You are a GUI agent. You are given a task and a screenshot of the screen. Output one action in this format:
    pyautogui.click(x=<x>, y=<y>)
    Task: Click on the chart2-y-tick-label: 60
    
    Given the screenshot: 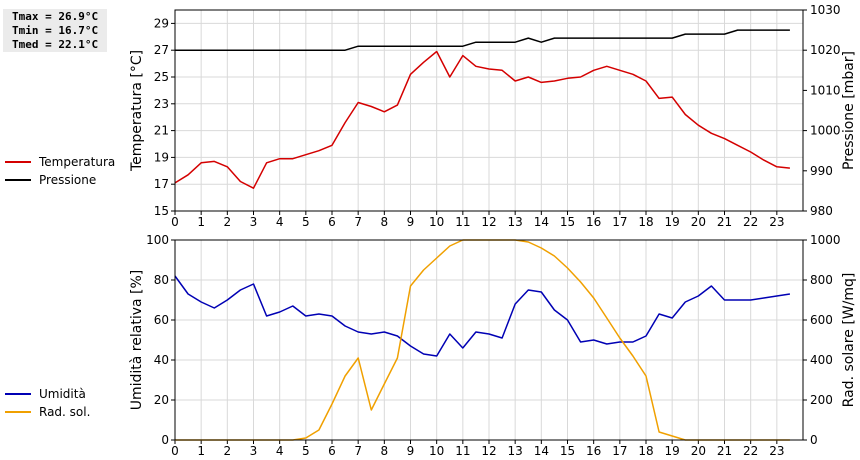 What is the action you would take?
    pyautogui.click(x=161, y=320)
    